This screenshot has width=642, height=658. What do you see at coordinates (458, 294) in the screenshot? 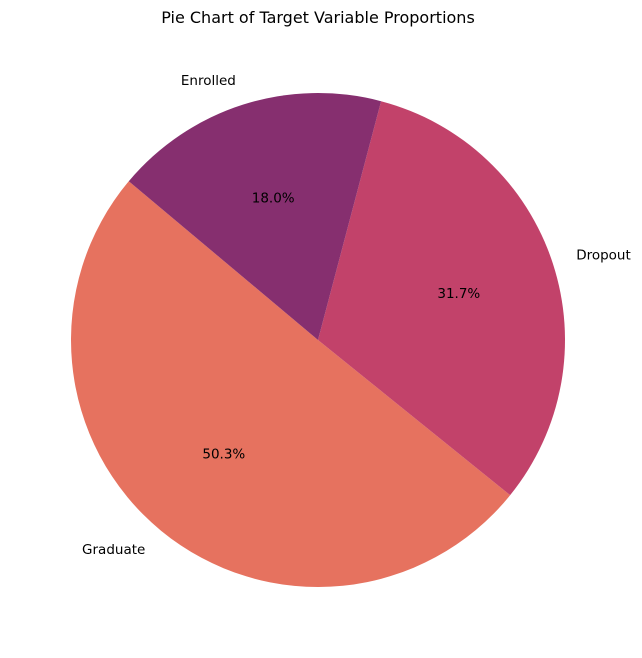
I see `pct-label-dropout: 31.7%` at bounding box center [458, 294].